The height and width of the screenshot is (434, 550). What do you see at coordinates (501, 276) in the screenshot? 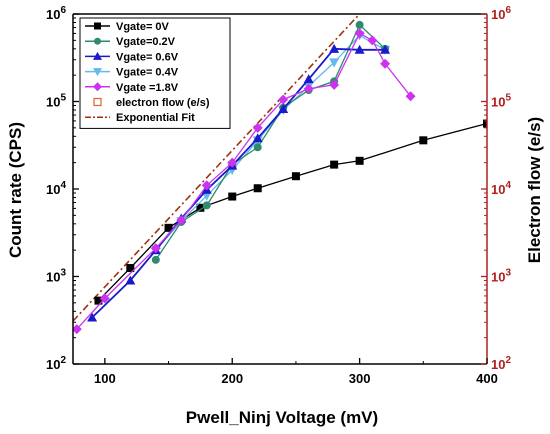
I see `y2-tick-label: 10³` at bounding box center [501, 276].